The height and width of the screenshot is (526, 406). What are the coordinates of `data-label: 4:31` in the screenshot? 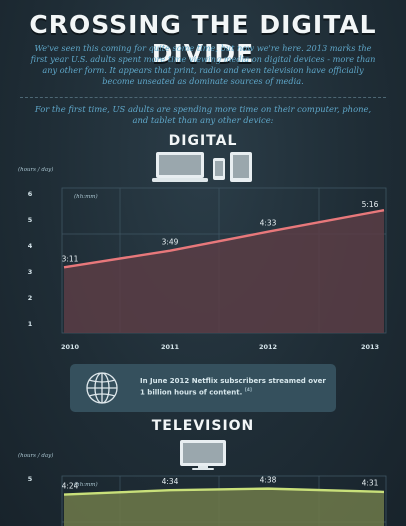 It's located at (370, 482).